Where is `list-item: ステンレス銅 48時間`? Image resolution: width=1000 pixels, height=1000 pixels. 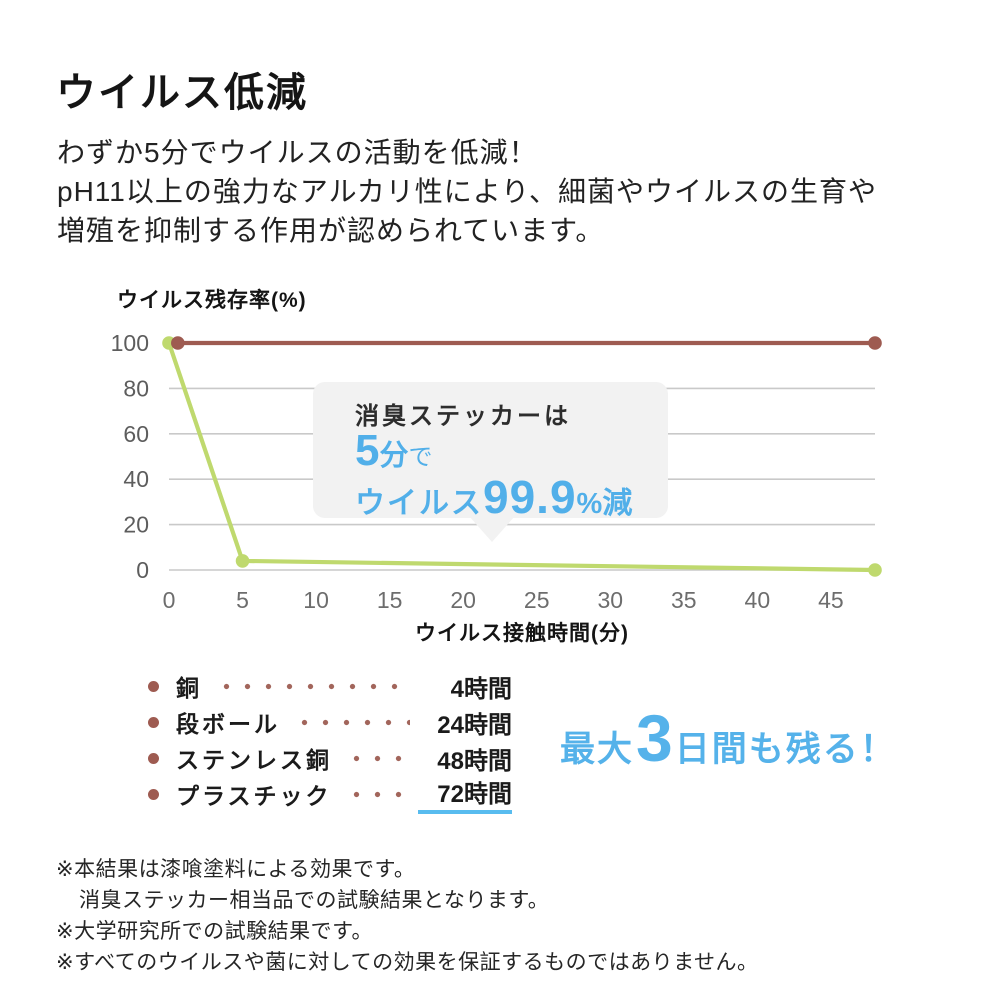 list-item: ステンレス銅 48時間 is located at coordinates (330, 758).